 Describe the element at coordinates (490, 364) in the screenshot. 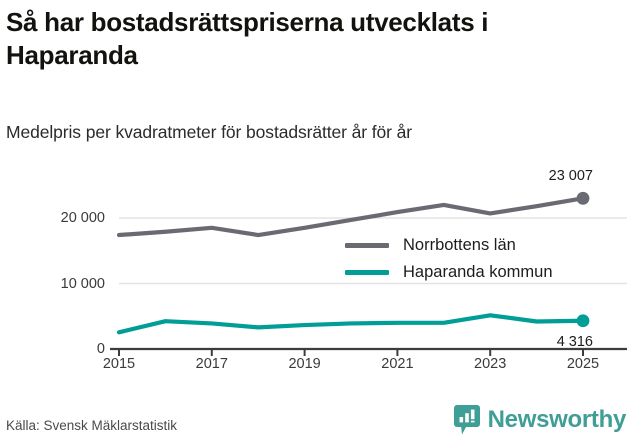

I see `x-axis-tick-label: 2023` at that location.